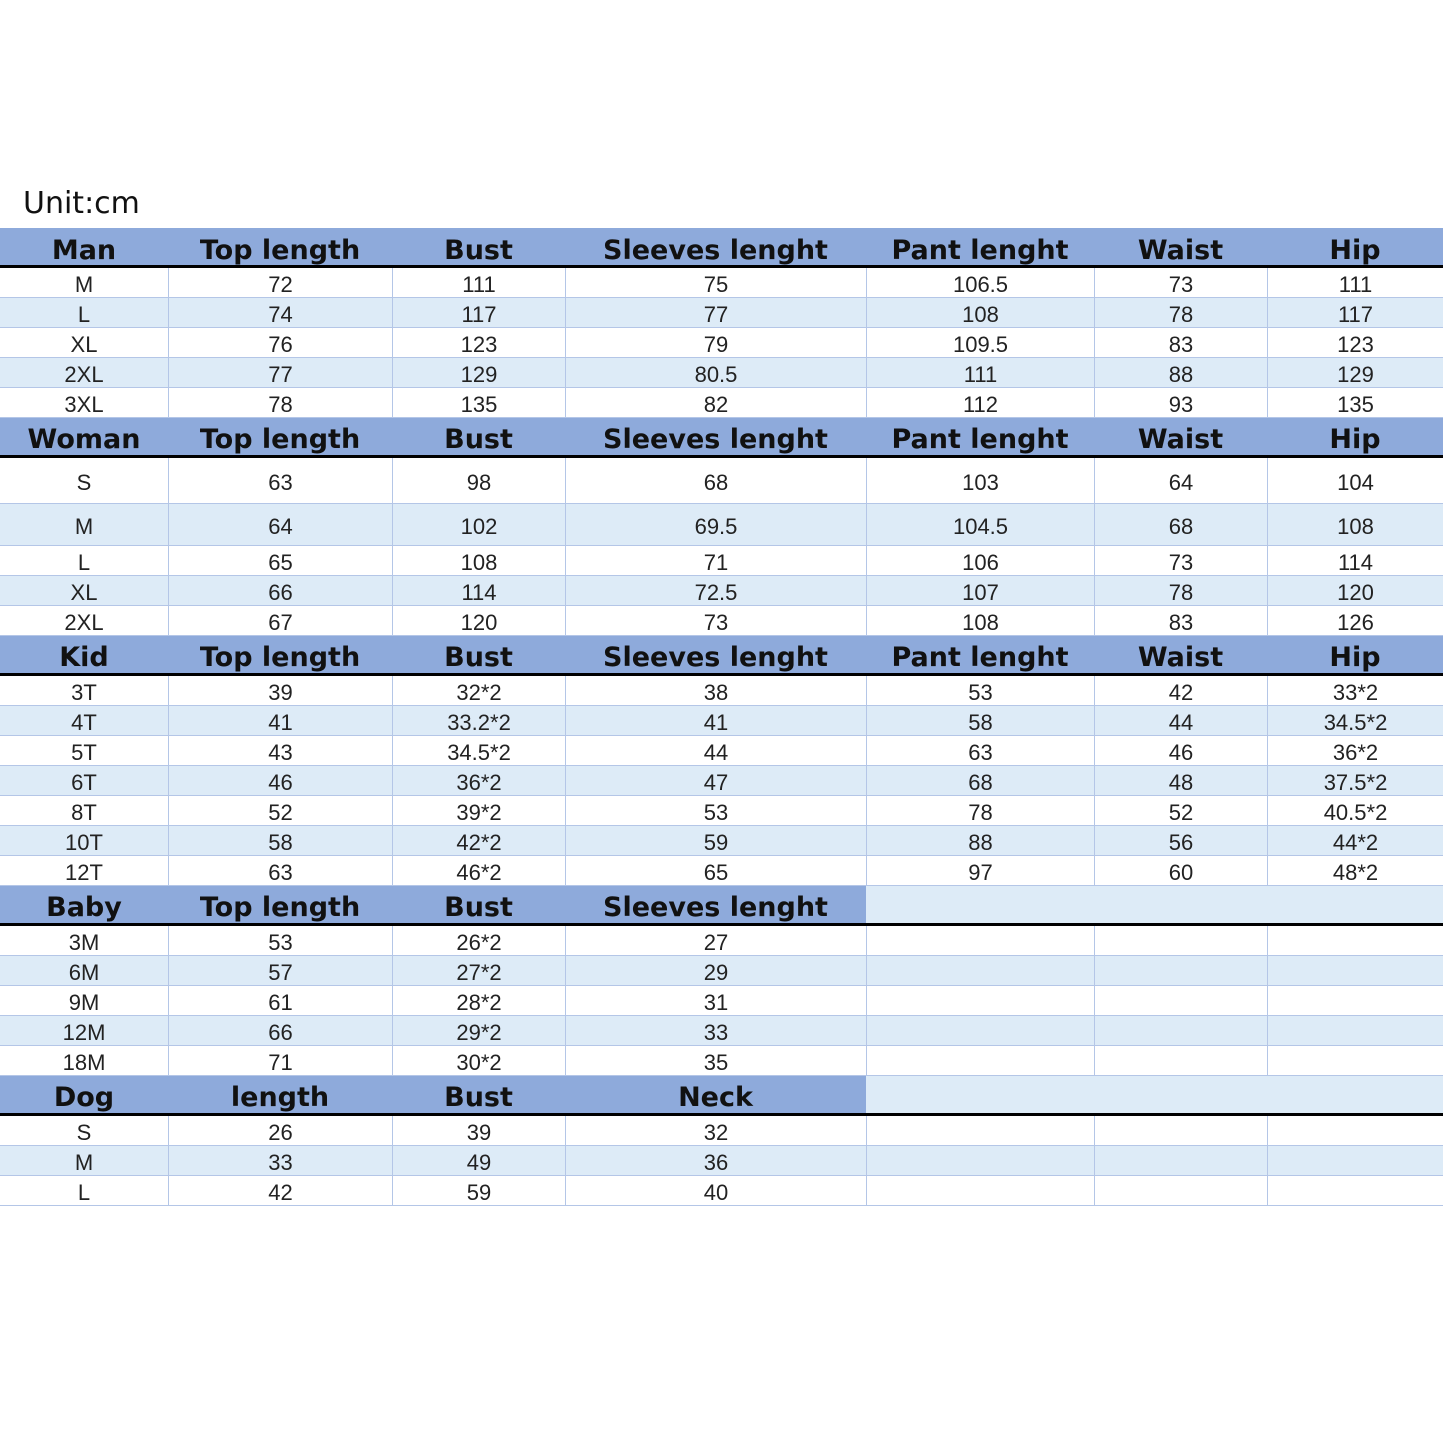 The width and height of the screenshot is (1445, 1445). Describe the element at coordinates (84, 812) in the screenshot. I see `size-label: 8T` at that location.